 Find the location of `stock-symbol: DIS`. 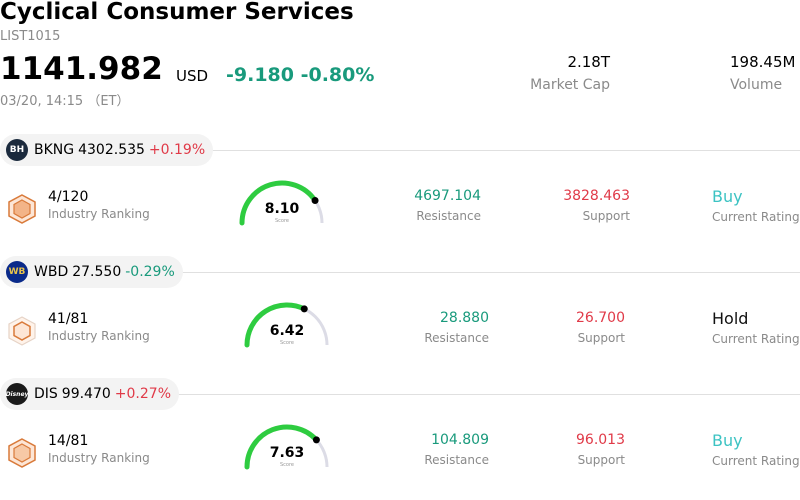

stock-symbol: DIS is located at coordinates (46, 394).